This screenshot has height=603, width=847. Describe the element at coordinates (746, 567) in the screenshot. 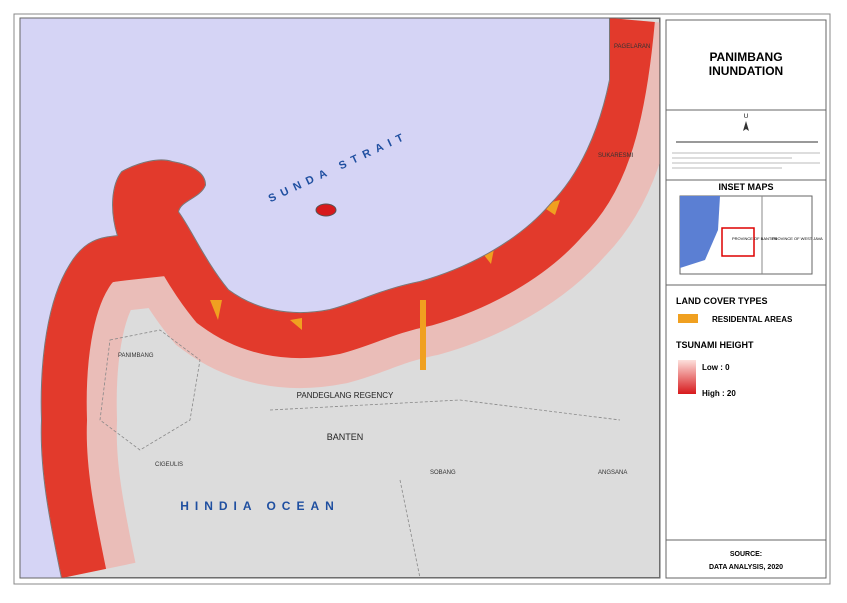

I see `source-text: DATA ANALYSIS, 2020` at that location.